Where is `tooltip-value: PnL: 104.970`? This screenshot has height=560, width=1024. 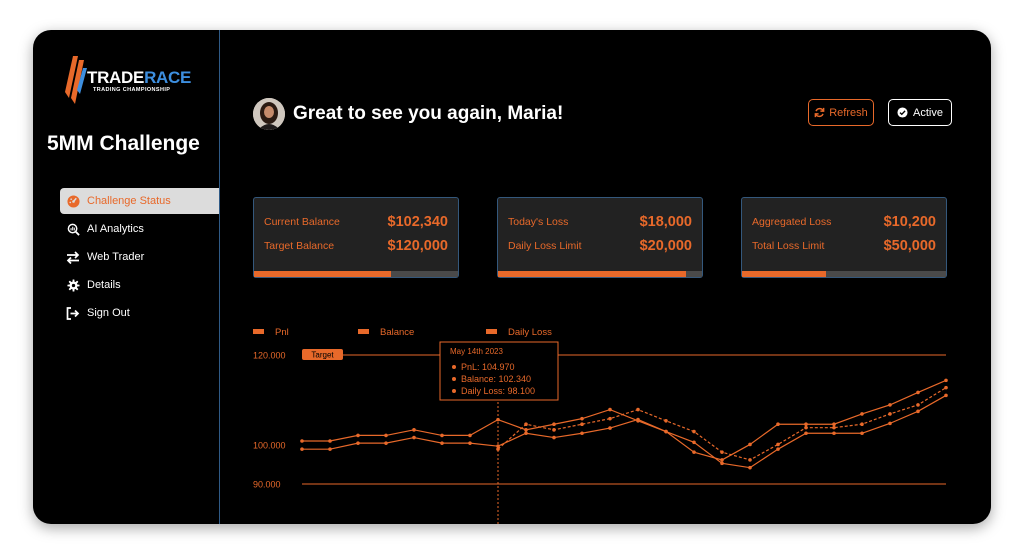
tooltip-value: PnL: 104.970 is located at coordinates (488, 367).